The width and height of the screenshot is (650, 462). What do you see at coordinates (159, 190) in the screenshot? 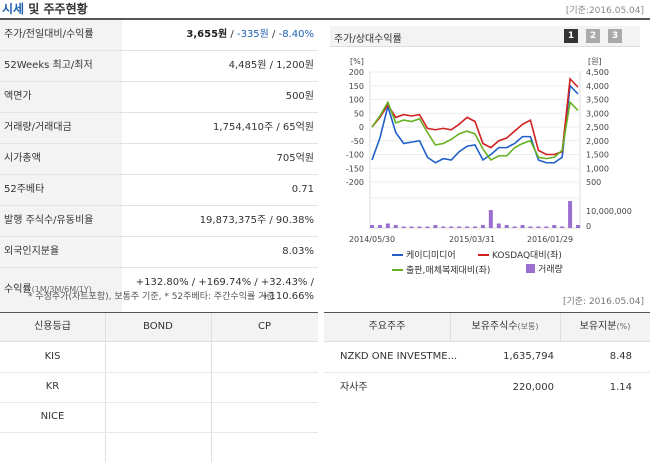
I see `summary-row-beta: 52주베타 0.71` at bounding box center [159, 190].